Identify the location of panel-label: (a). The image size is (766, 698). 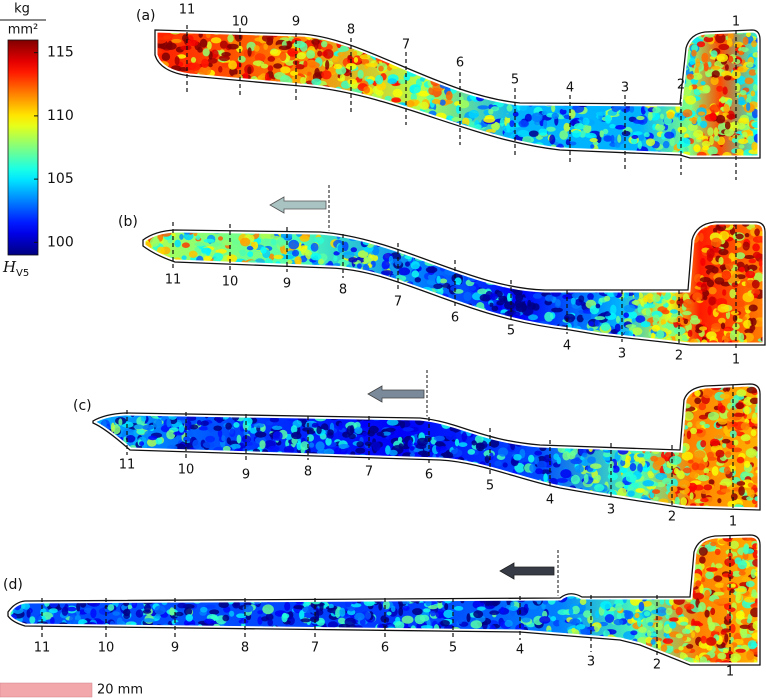
(146, 16).